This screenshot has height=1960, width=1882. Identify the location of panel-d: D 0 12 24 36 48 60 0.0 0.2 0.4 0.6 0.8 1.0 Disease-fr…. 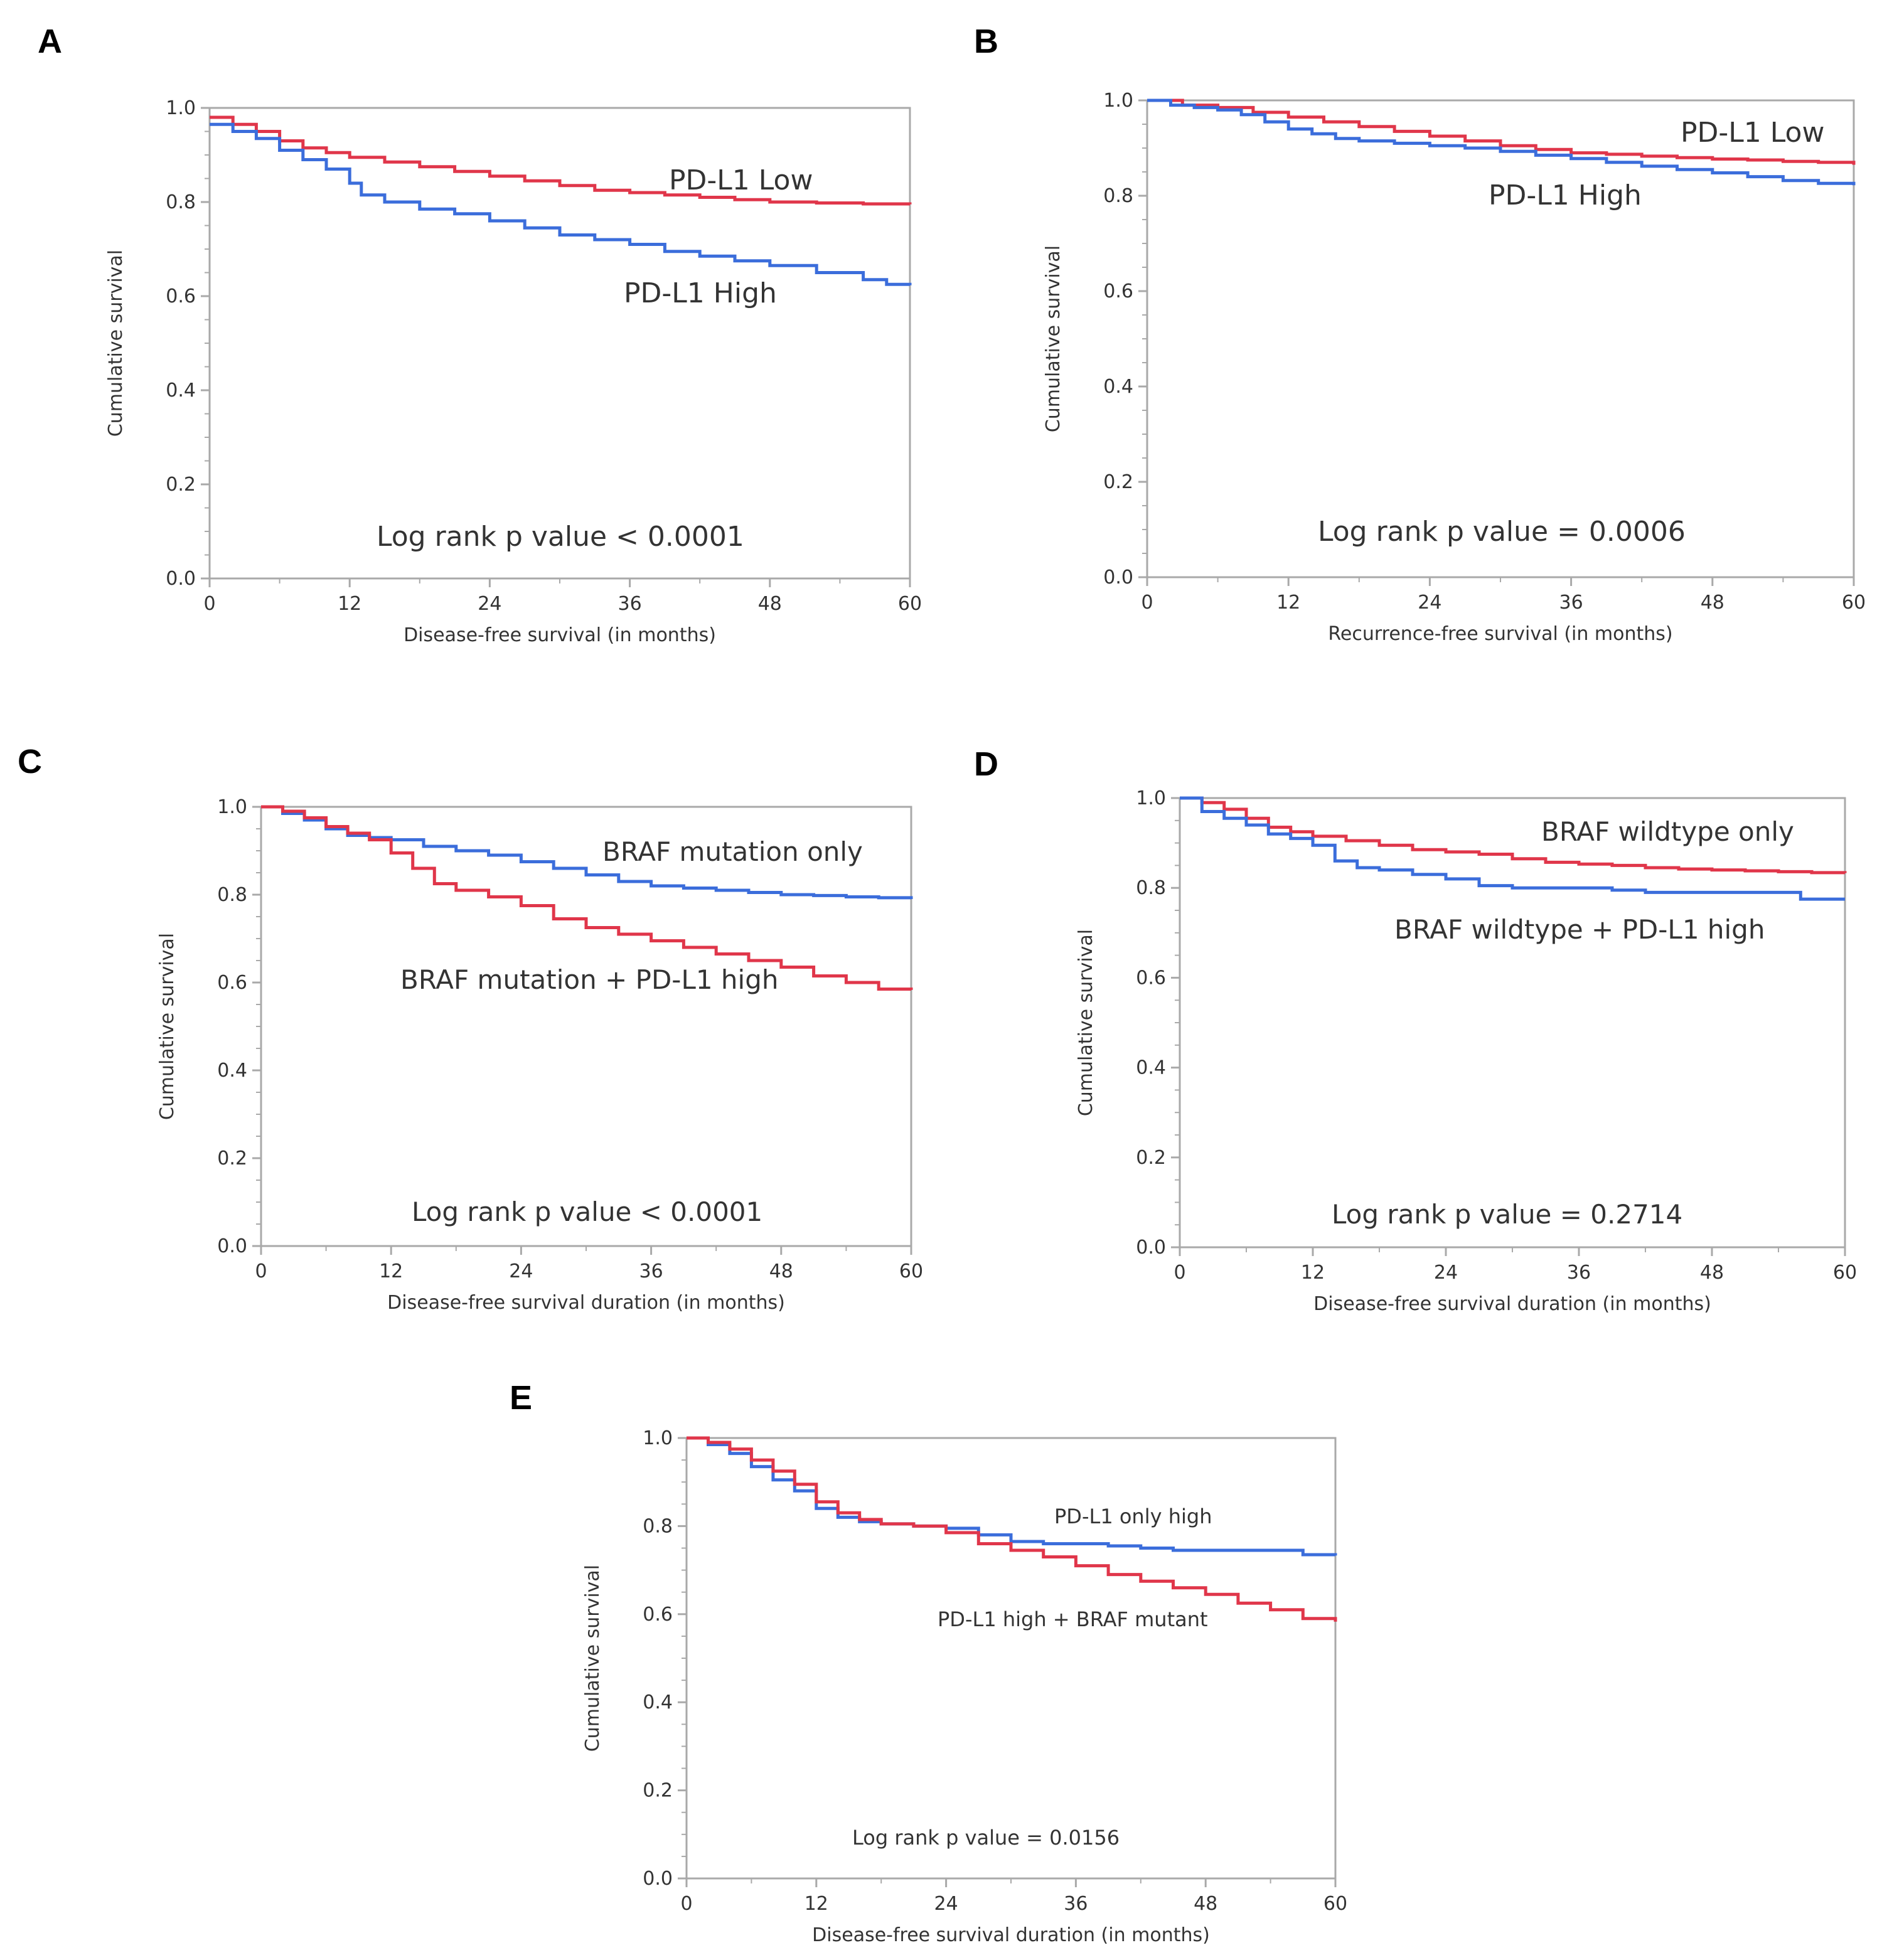
(1416, 1030).